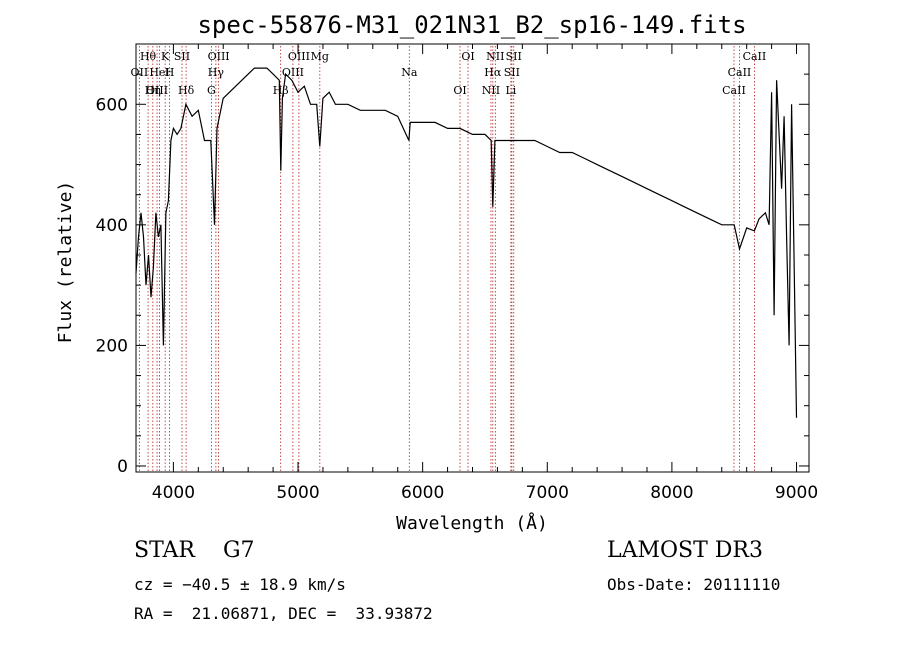 The image size is (900, 649). I want to click on y-tick-label: 600, so click(112, 105).